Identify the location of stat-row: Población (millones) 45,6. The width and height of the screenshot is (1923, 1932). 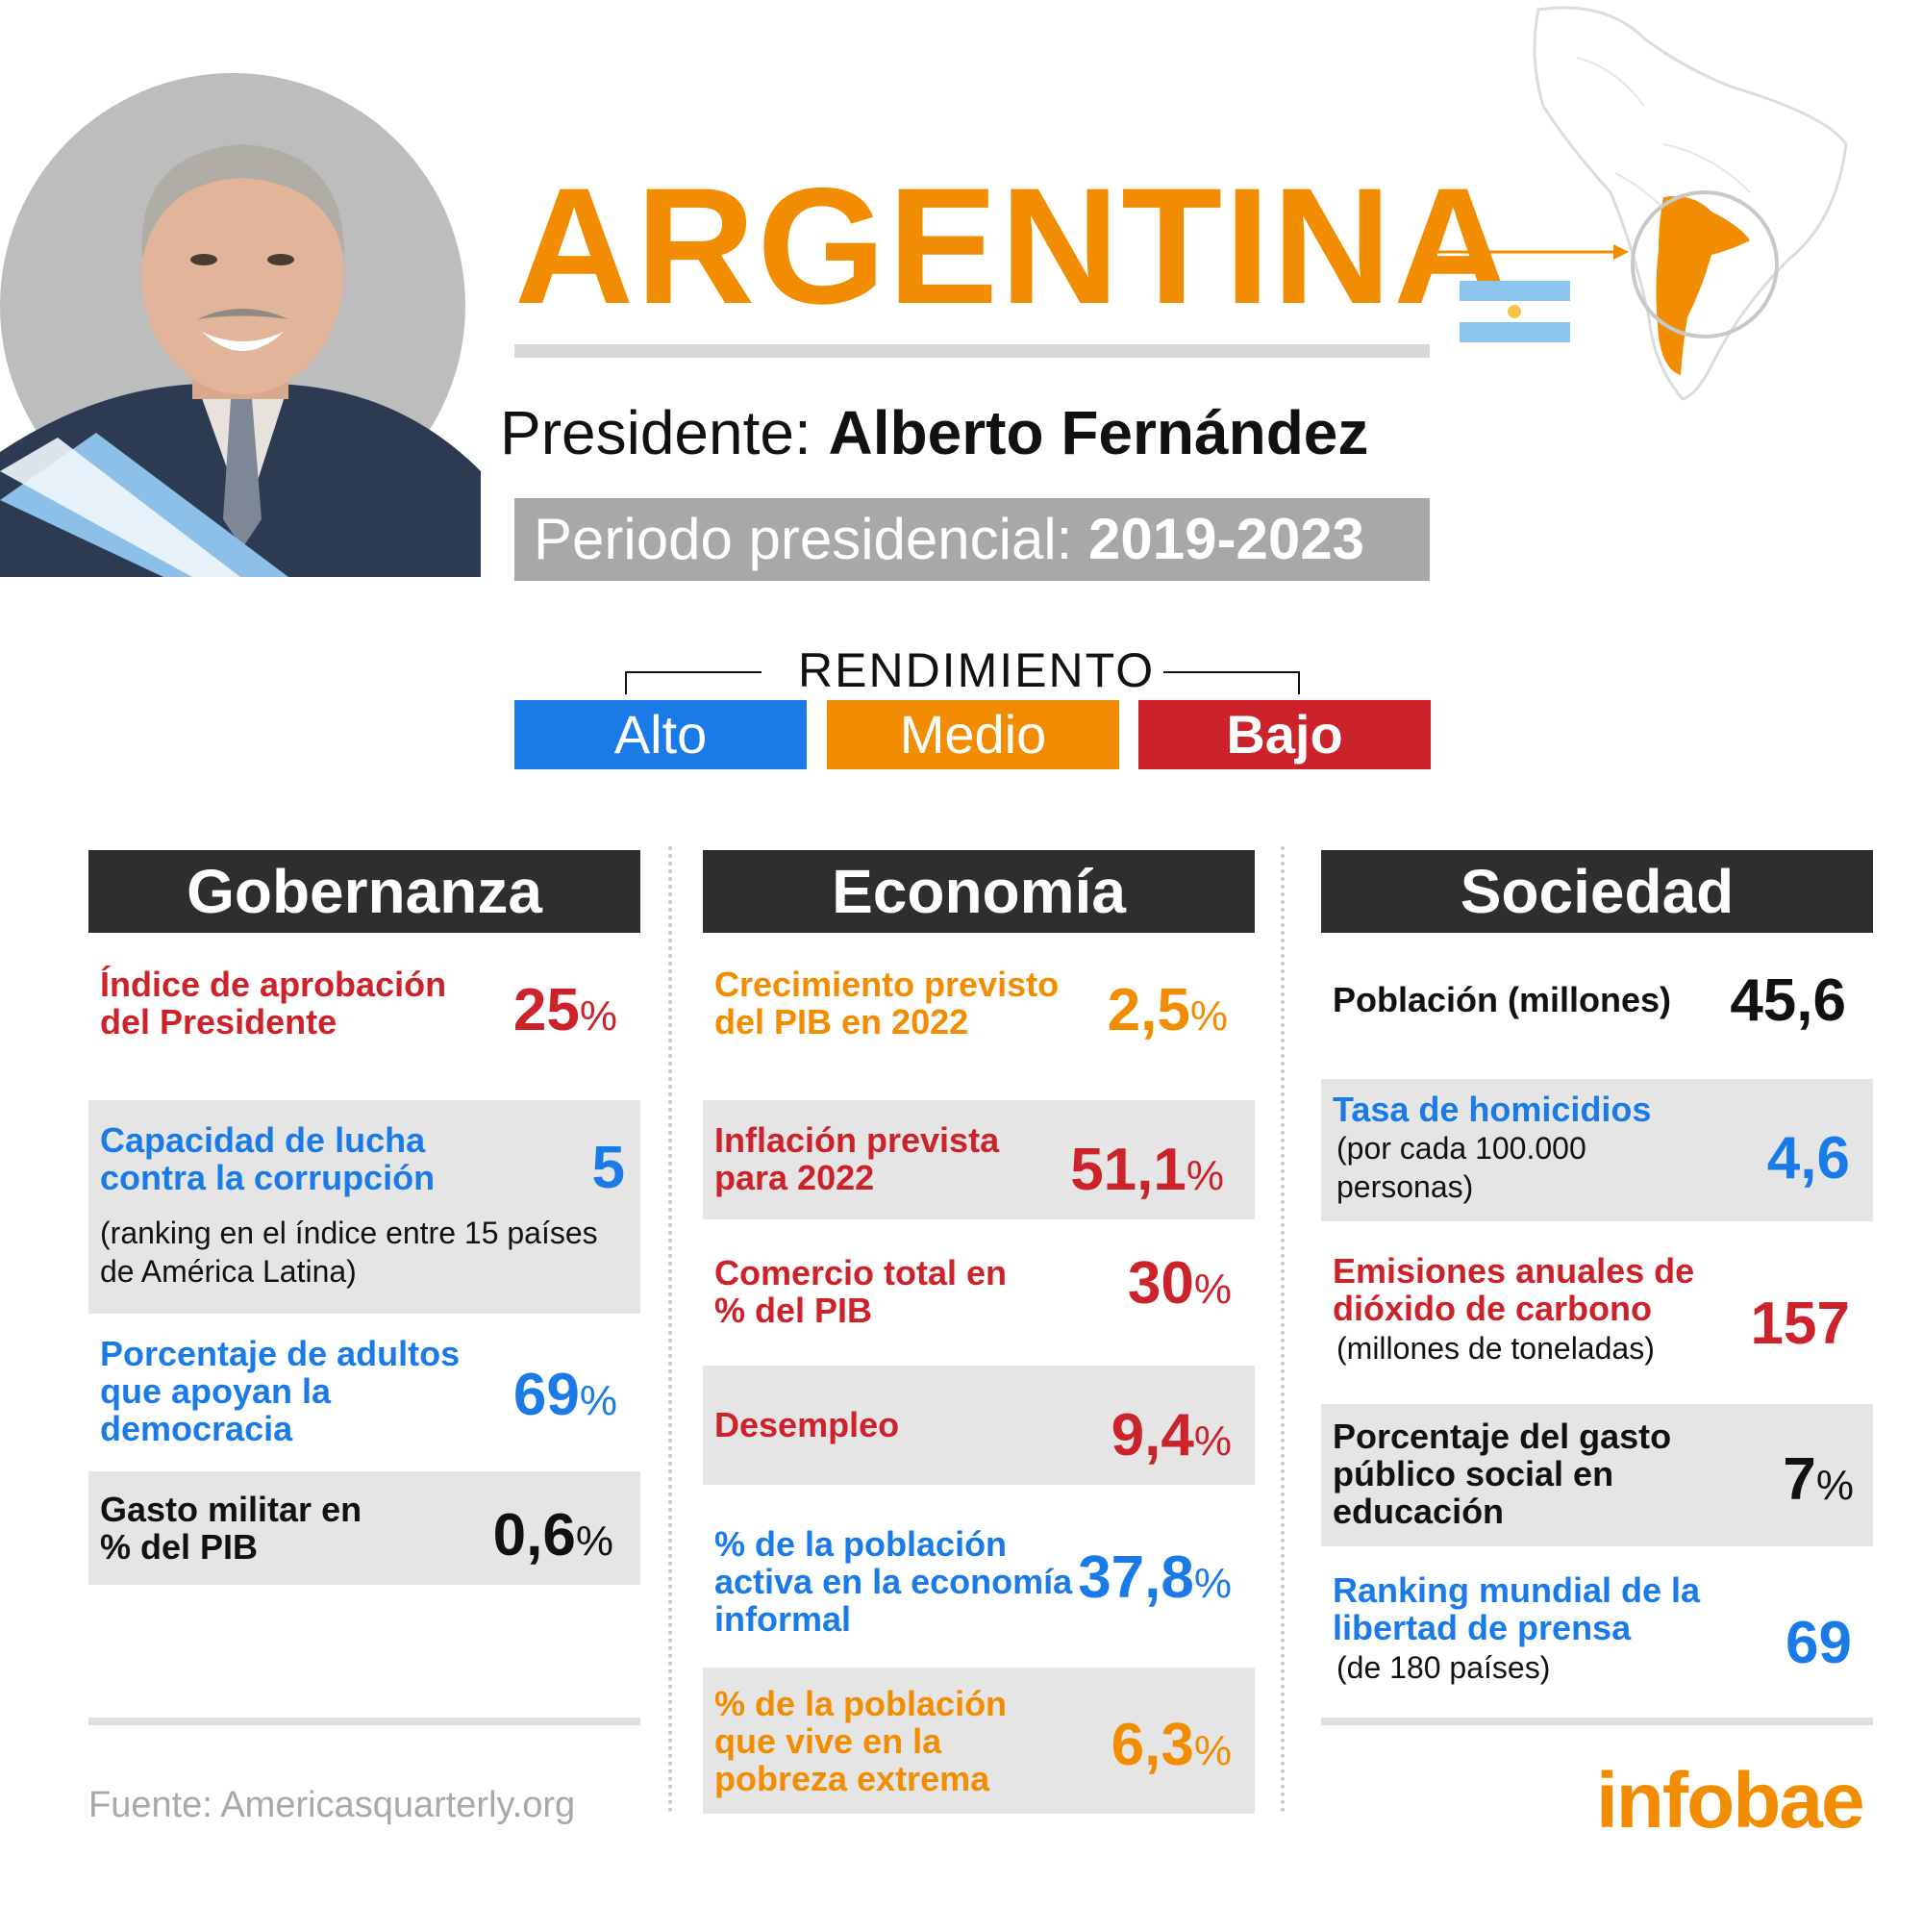
(1597, 995).